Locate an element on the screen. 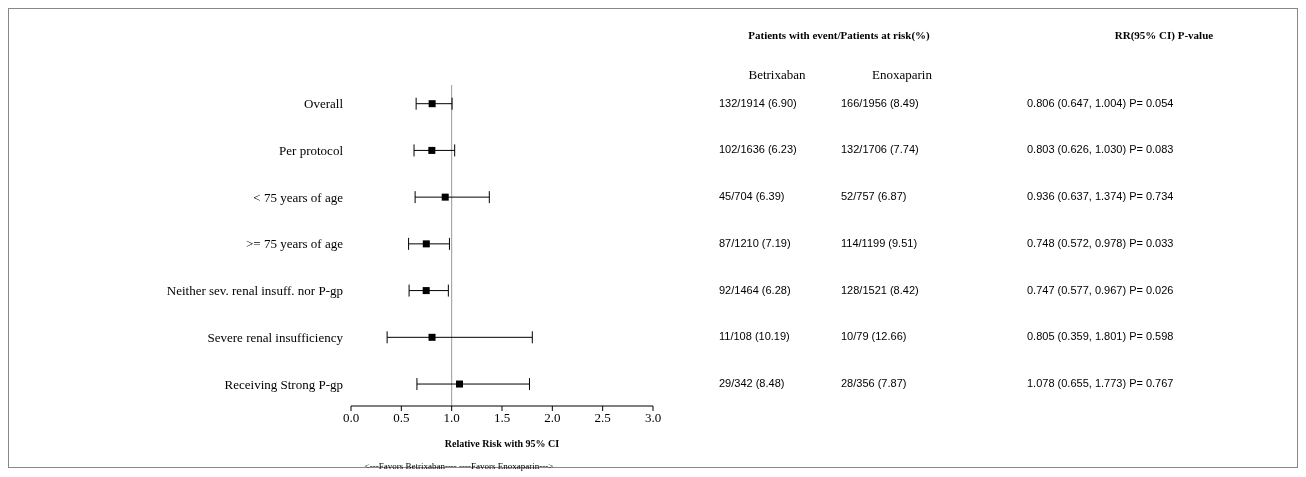  text: Patients with event/Patients at risk(%) is located at coordinates (839, 35).